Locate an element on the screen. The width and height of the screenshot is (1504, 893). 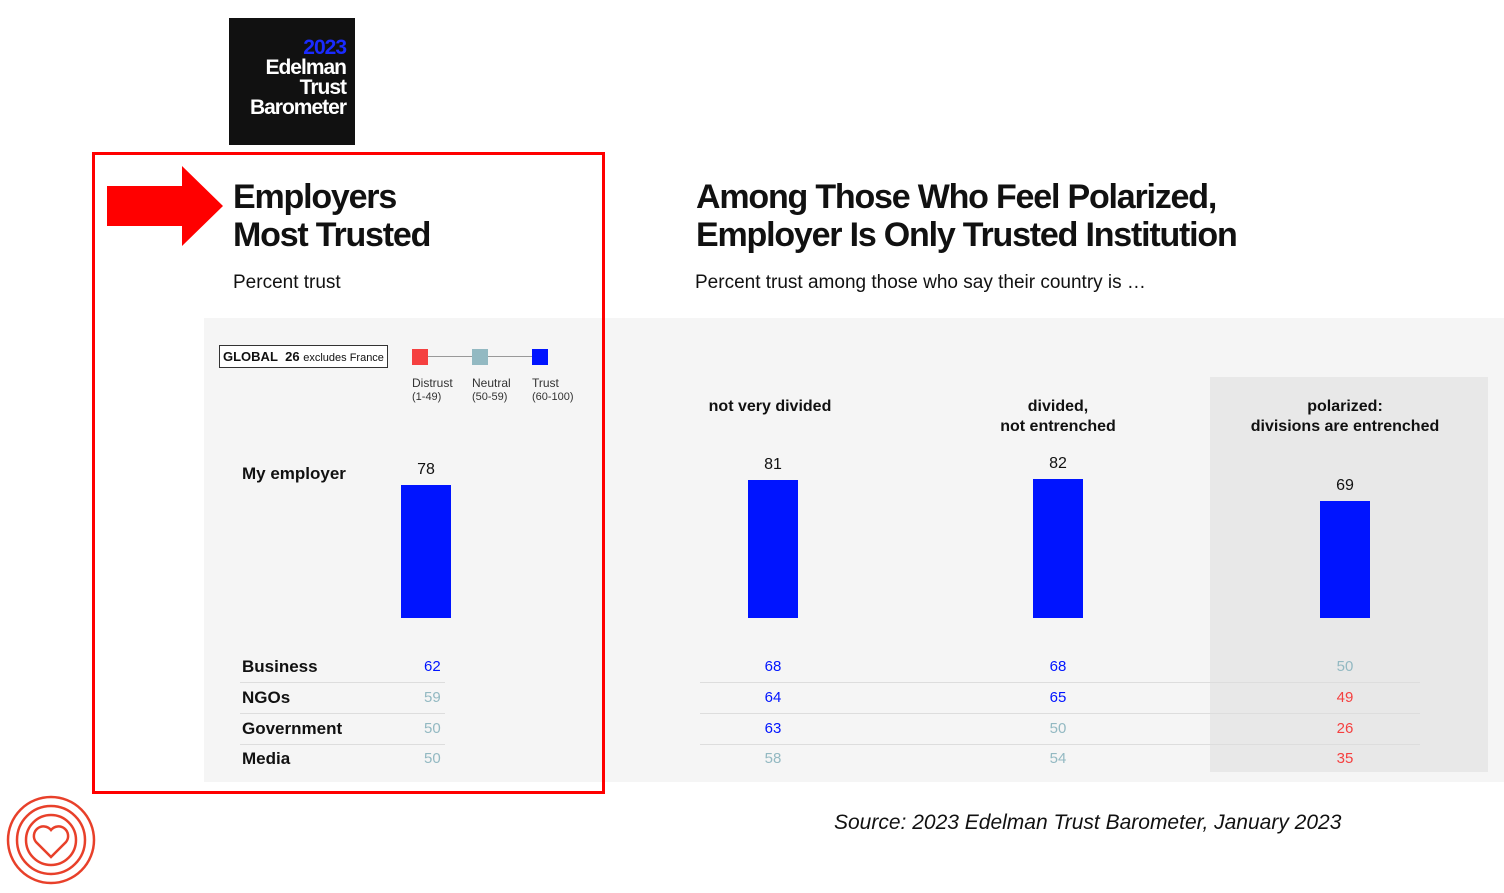
table-value: 35 is located at coordinates (1345, 758).